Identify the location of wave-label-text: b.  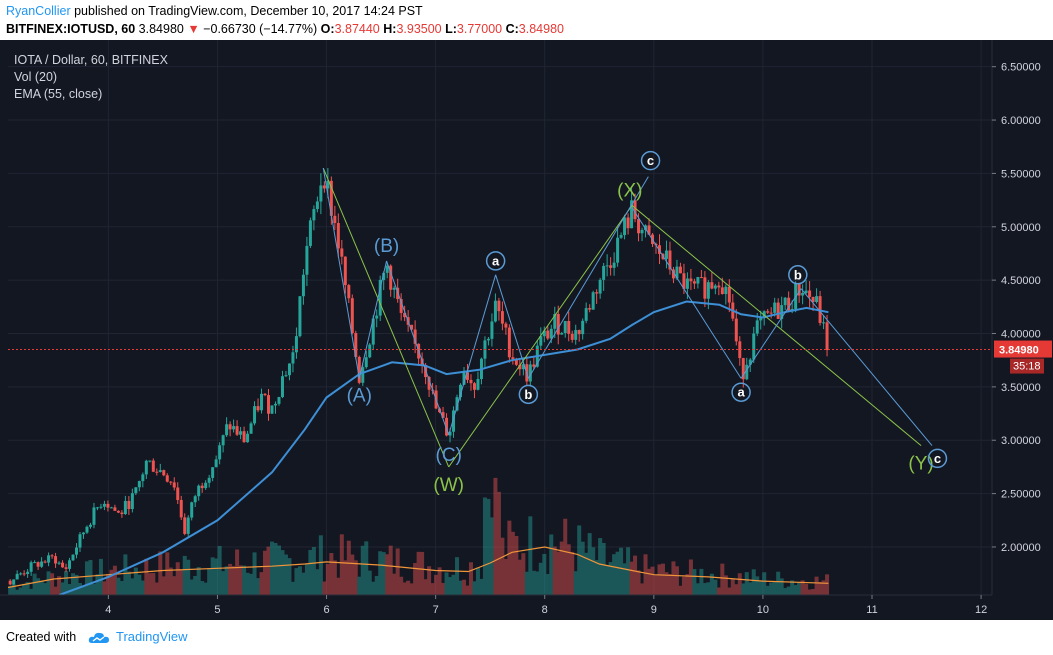
(798, 274).